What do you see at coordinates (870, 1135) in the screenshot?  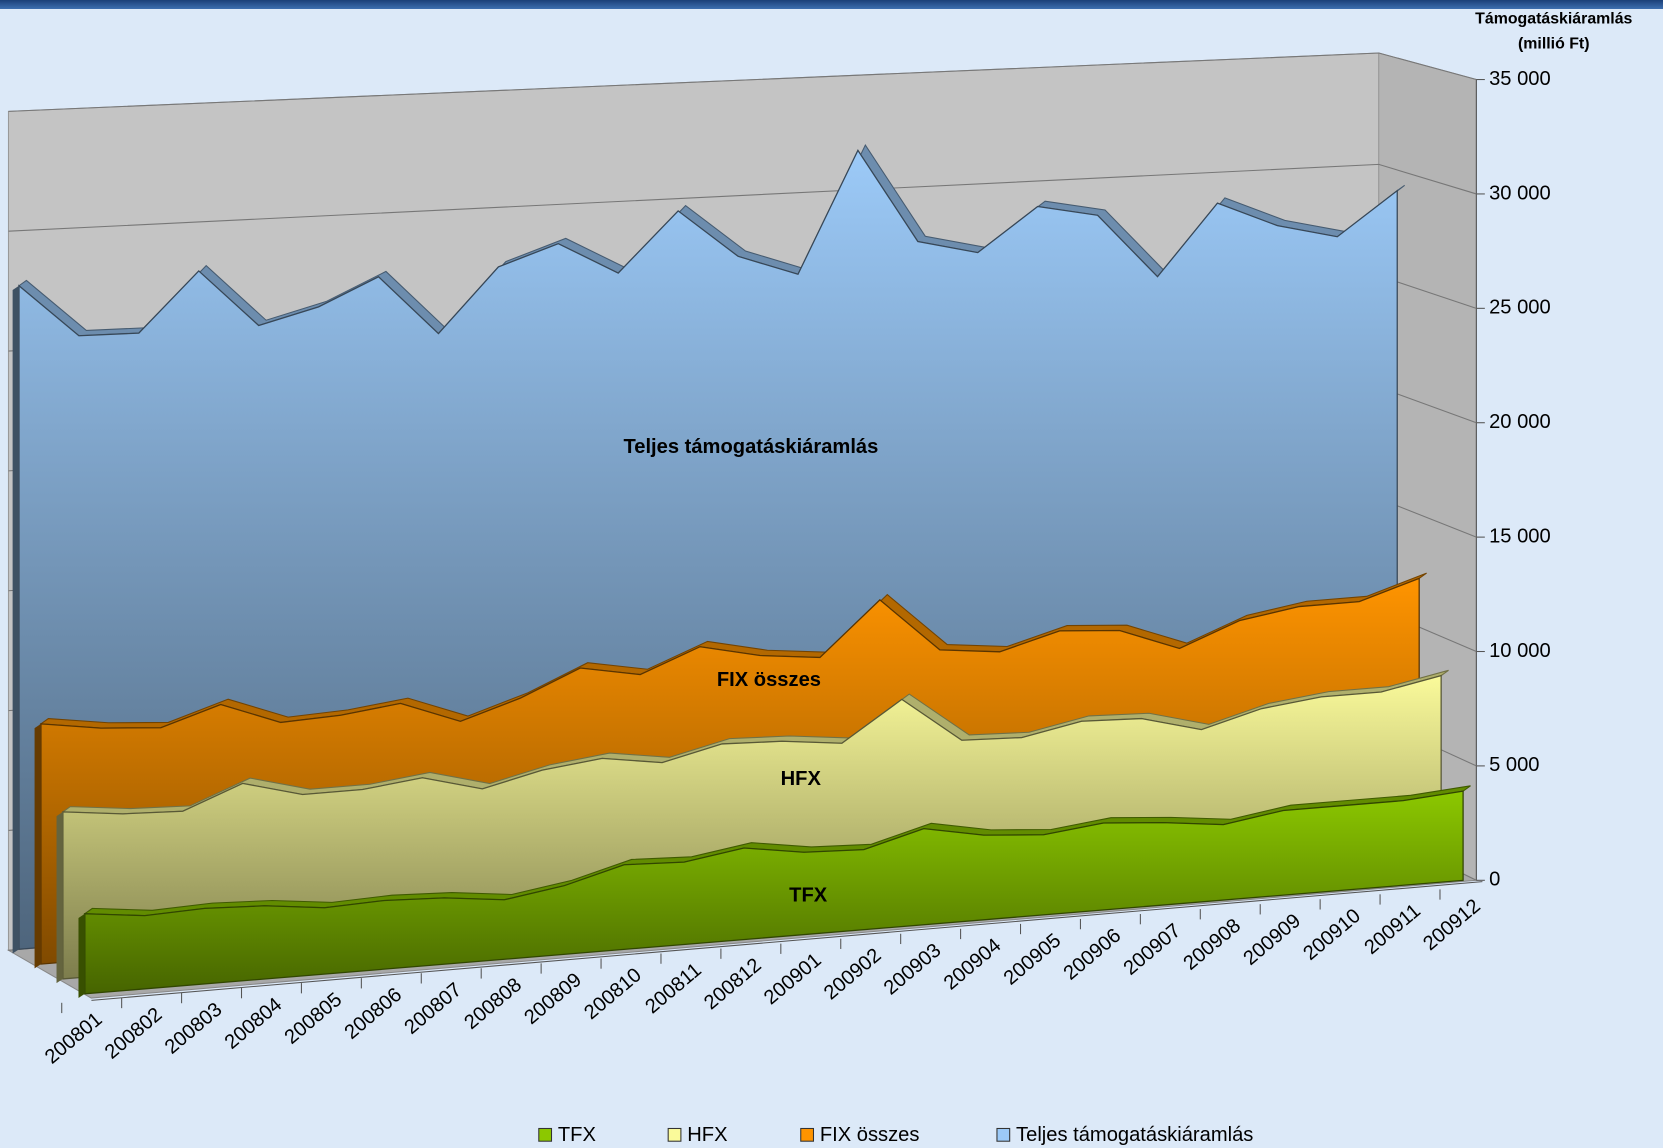 I see `legend-label: FIX összes` at bounding box center [870, 1135].